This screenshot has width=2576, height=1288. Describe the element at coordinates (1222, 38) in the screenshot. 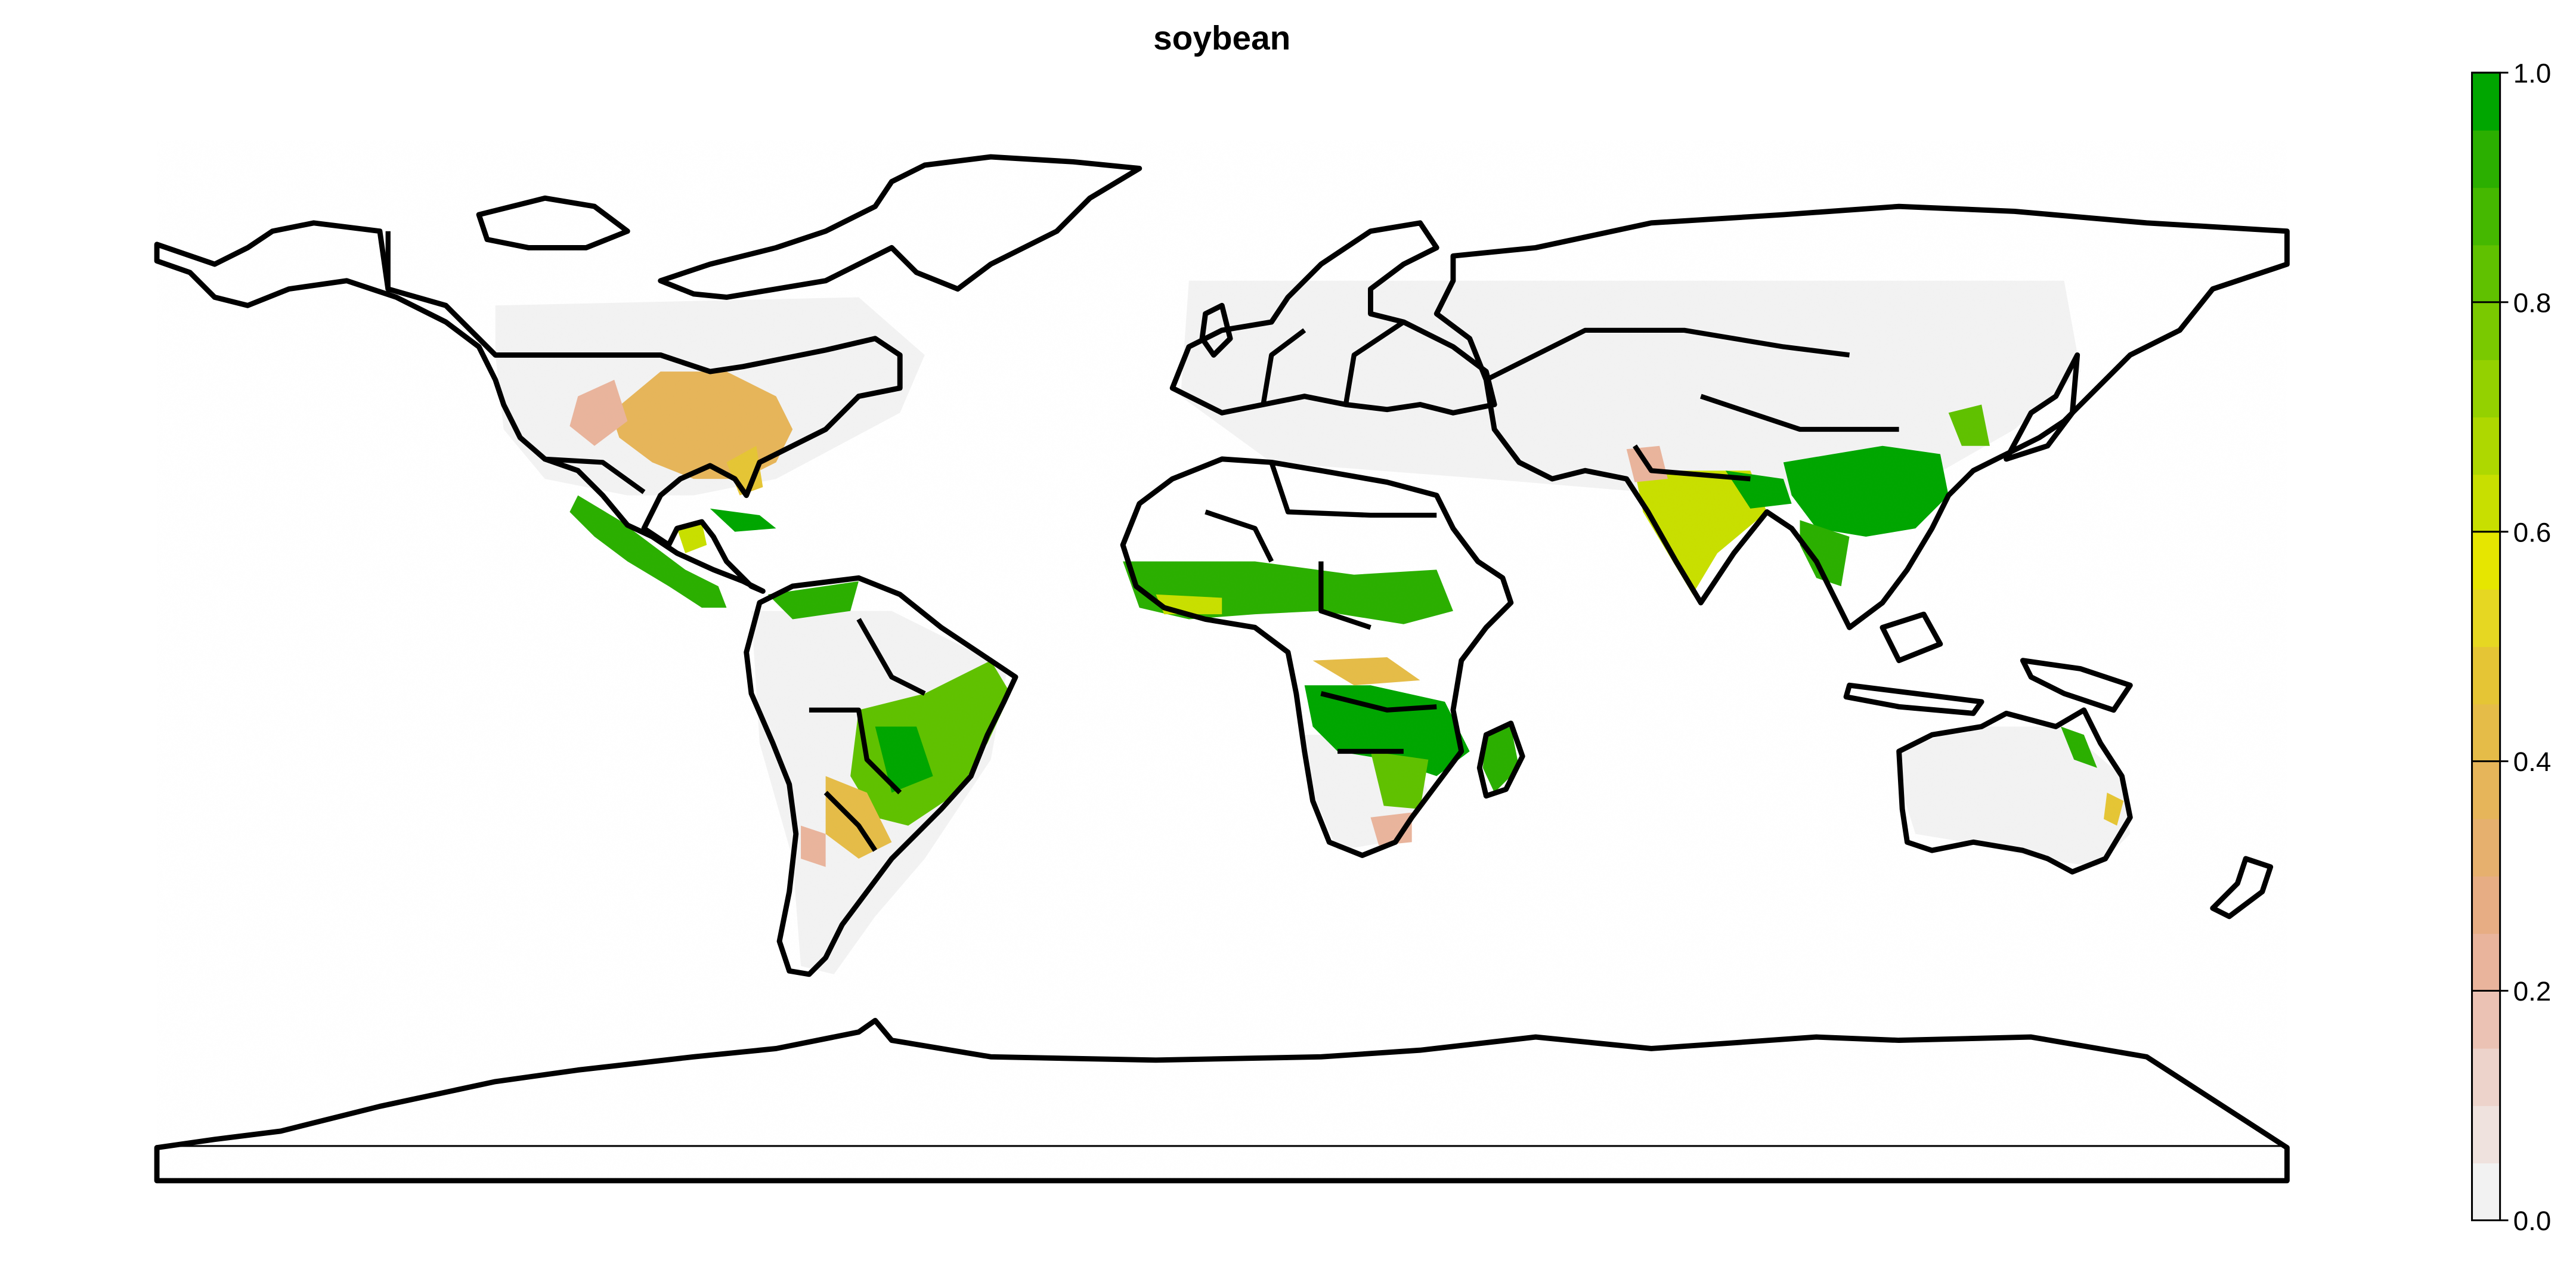

I see `map-title: soybean` at that location.